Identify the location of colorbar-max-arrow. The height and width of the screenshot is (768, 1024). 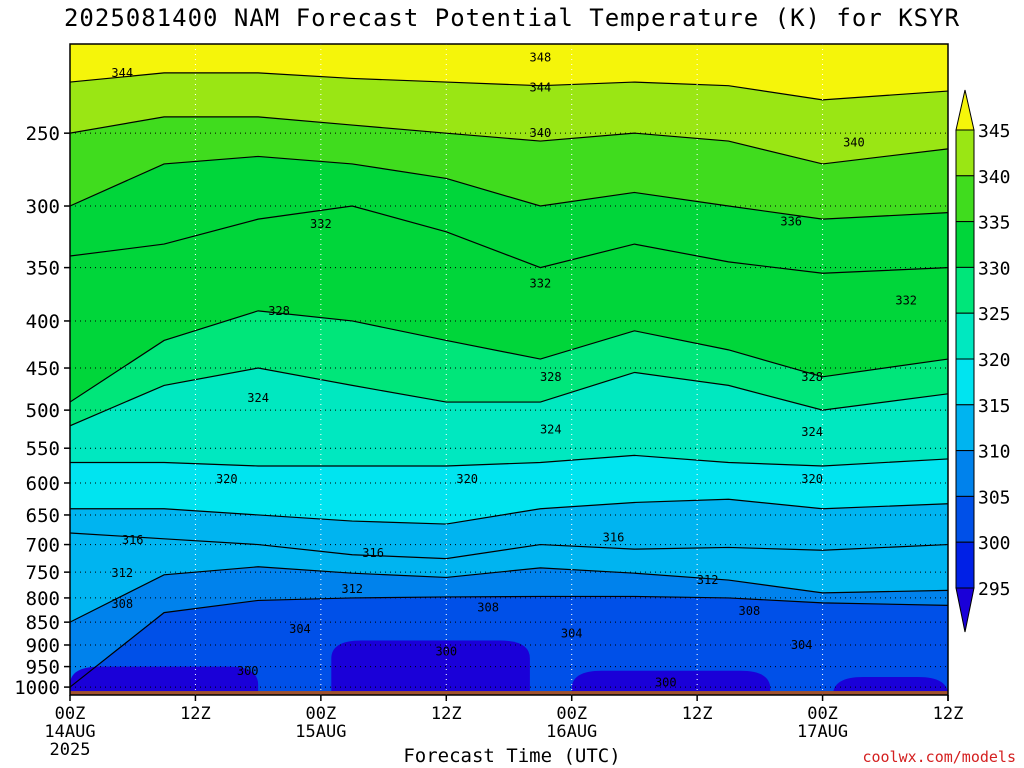
(965, 110).